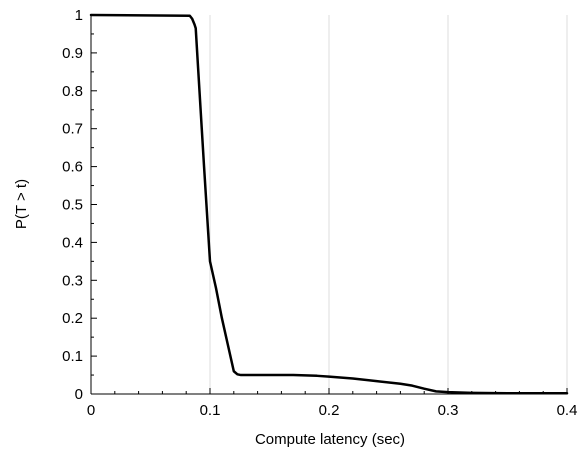 This screenshot has width=582, height=449. I want to click on y-tick-label-9: 0.9, so click(72, 53).